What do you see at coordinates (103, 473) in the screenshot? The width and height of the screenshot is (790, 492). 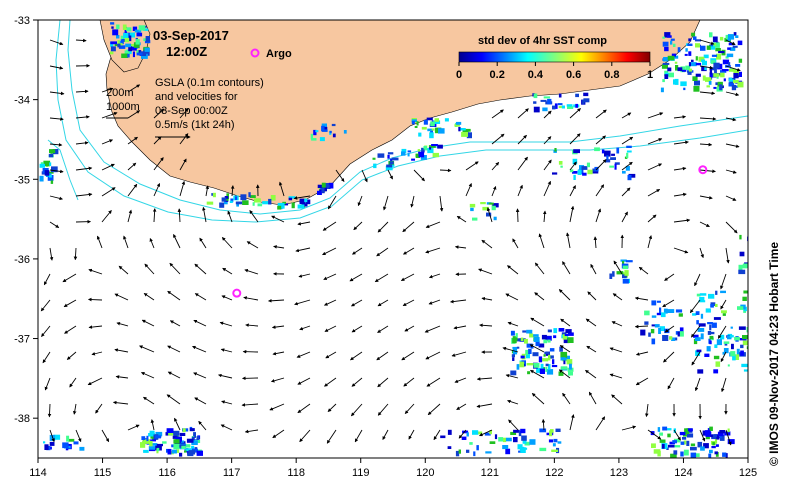 I see `x-tick-label: 115` at bounding box center [103, 473].